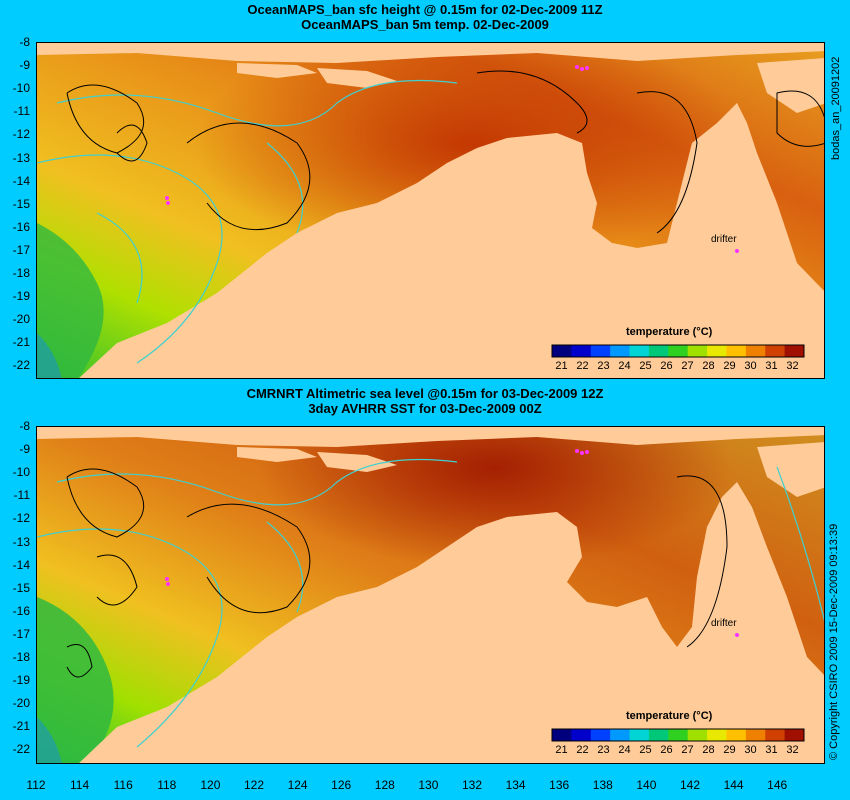  I want to click on colorbar-tick-label: 31, so click(771, 366).